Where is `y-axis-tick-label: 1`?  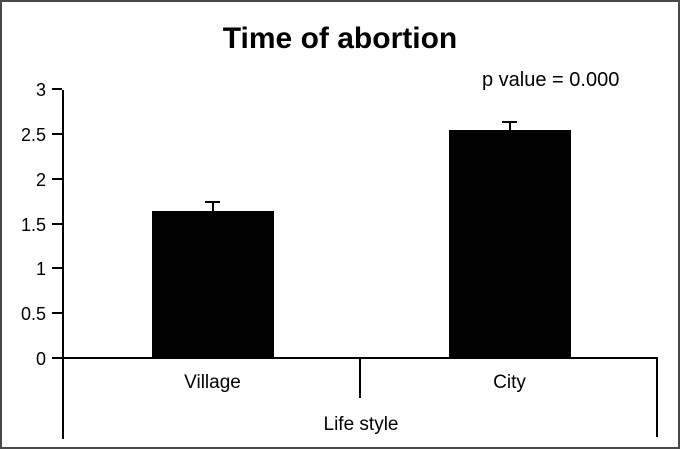 y-axis-tick-label: 1 is located at coordinates (40, 269).